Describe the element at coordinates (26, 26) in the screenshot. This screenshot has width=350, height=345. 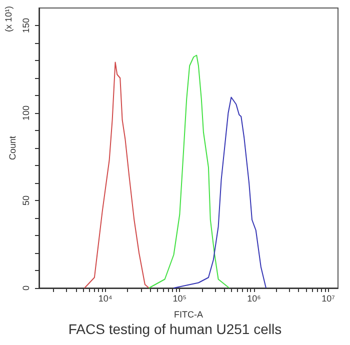
I see `y-tick-label: 150` at that location.